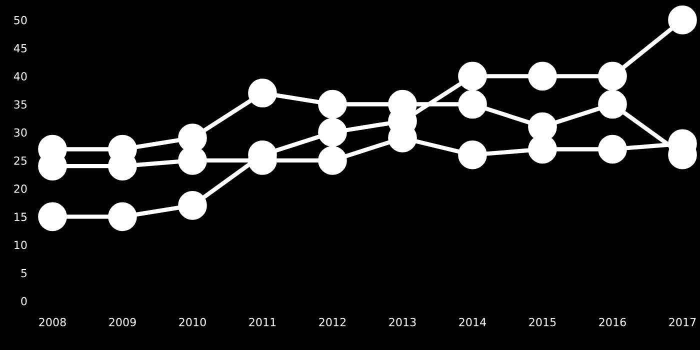 The image size is (700, 350). Describe the element at coordinates (52, 322) in the screenshot. I see `x-tick-label: 2008` at that location.